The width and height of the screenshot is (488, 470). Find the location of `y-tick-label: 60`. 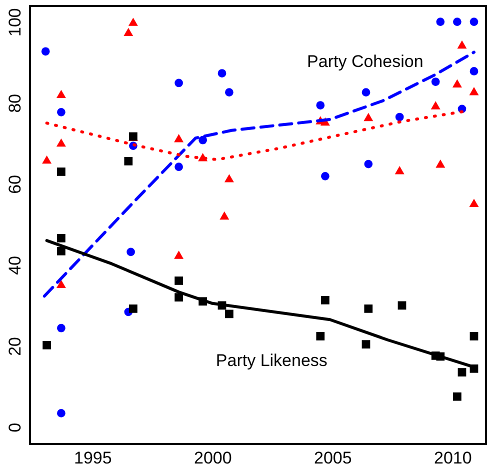

y-tick-label: 60 is located at coordinates (15, 184).